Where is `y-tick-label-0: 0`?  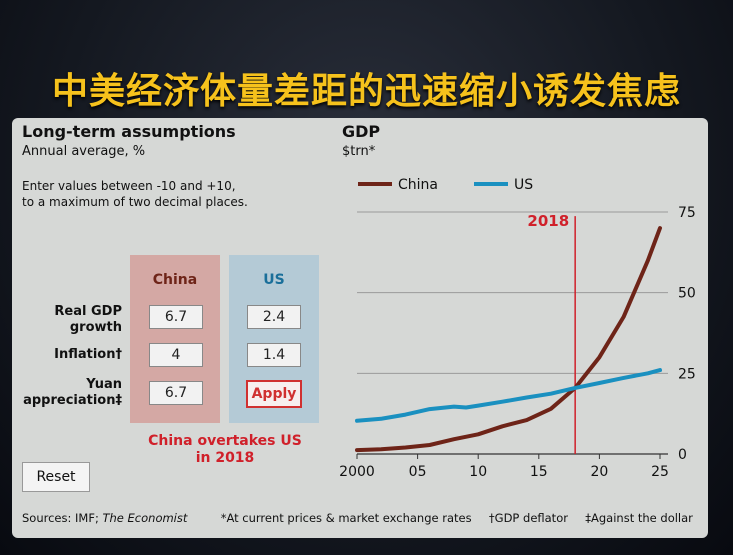 y-tick-label-0: 0 is located at coordinates (682, 455).